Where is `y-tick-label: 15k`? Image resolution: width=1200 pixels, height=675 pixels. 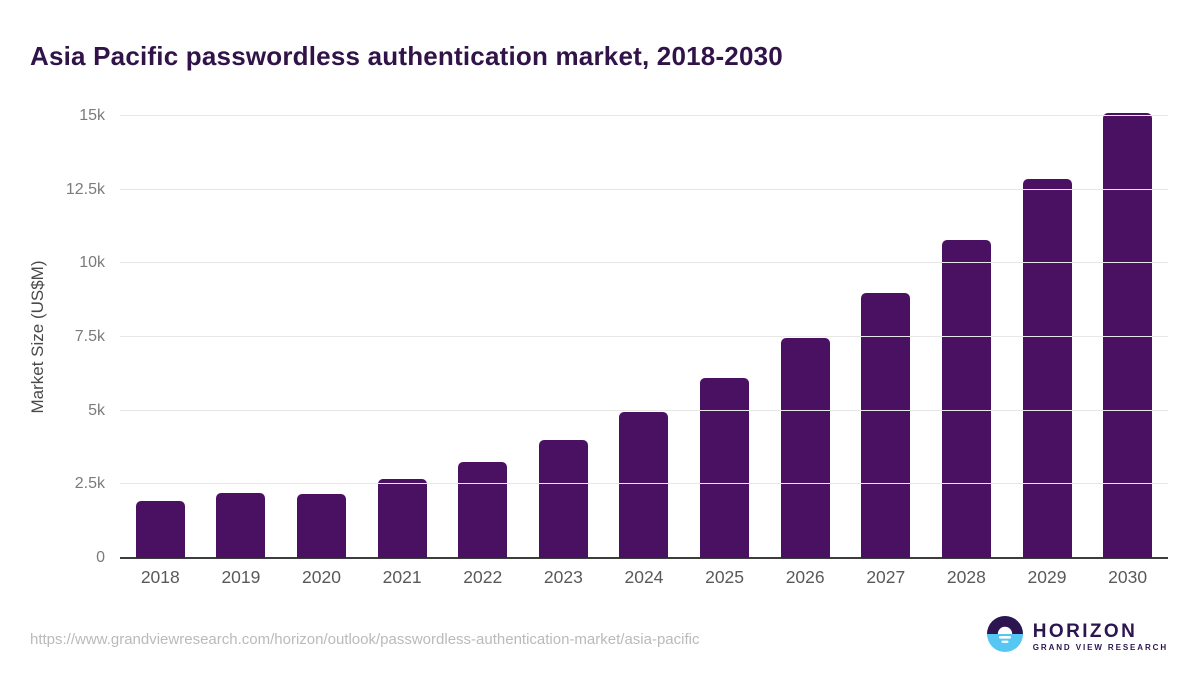
y-tick-label: 15k is located at coordinates (92, 115).